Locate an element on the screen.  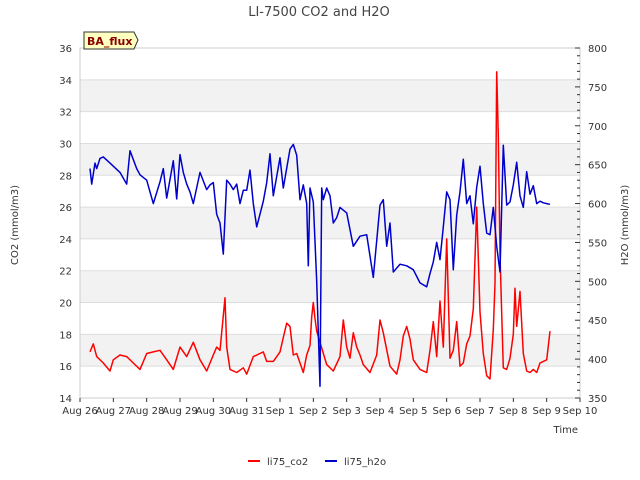
tick-label-x: Sep 9 is located at coordinates (546, 411).